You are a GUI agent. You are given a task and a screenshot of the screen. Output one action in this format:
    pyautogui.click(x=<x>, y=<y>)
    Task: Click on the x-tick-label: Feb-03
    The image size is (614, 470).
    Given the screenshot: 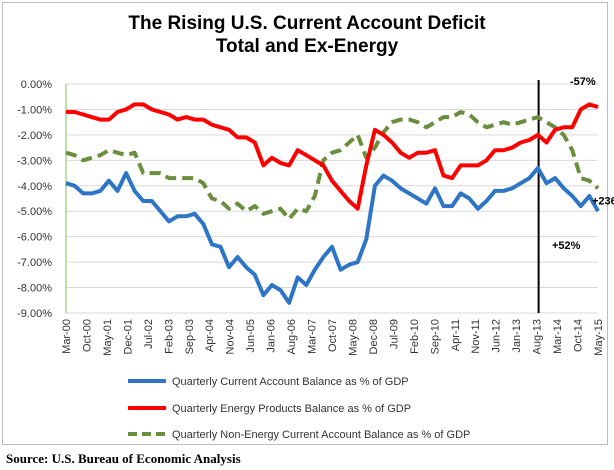 What is the action you would take?
    pyautogui.click(x=169, y=336)
    